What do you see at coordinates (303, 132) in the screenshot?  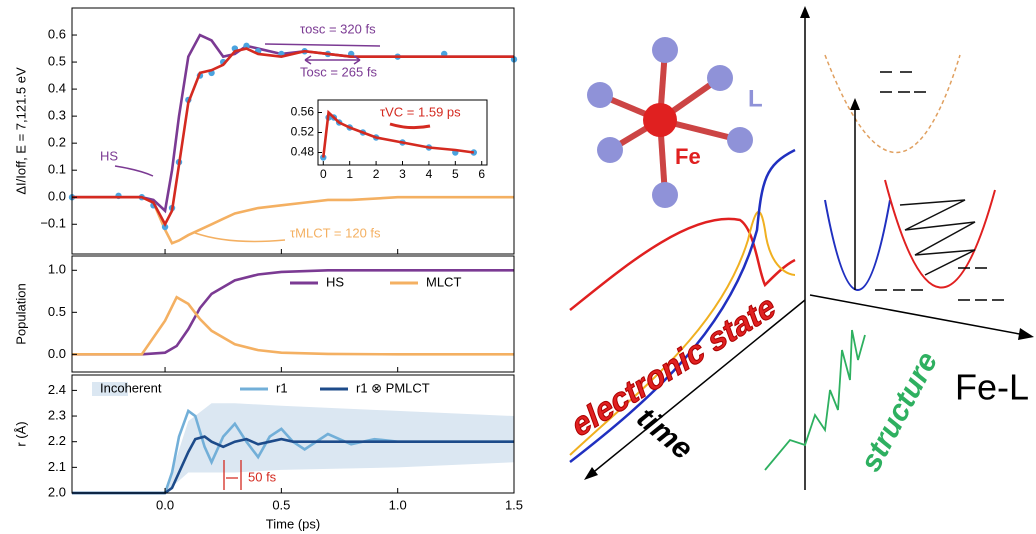 I see `inset-y-tick-label: 0.52` at bounding box center [303, 132].